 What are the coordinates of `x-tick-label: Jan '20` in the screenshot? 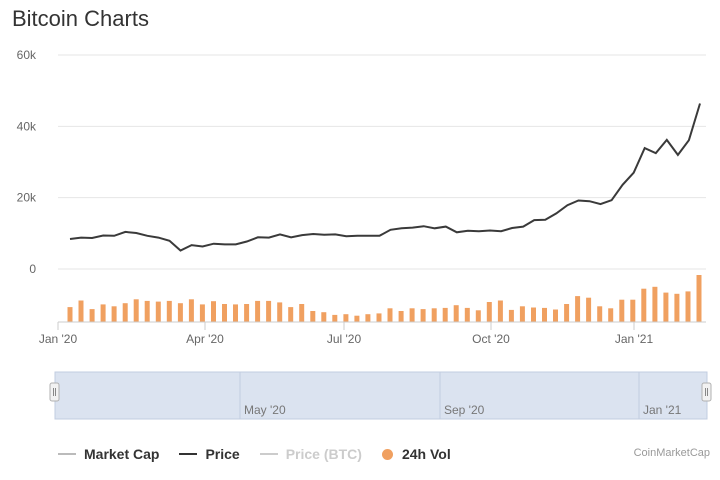 It's located at (58, 339).